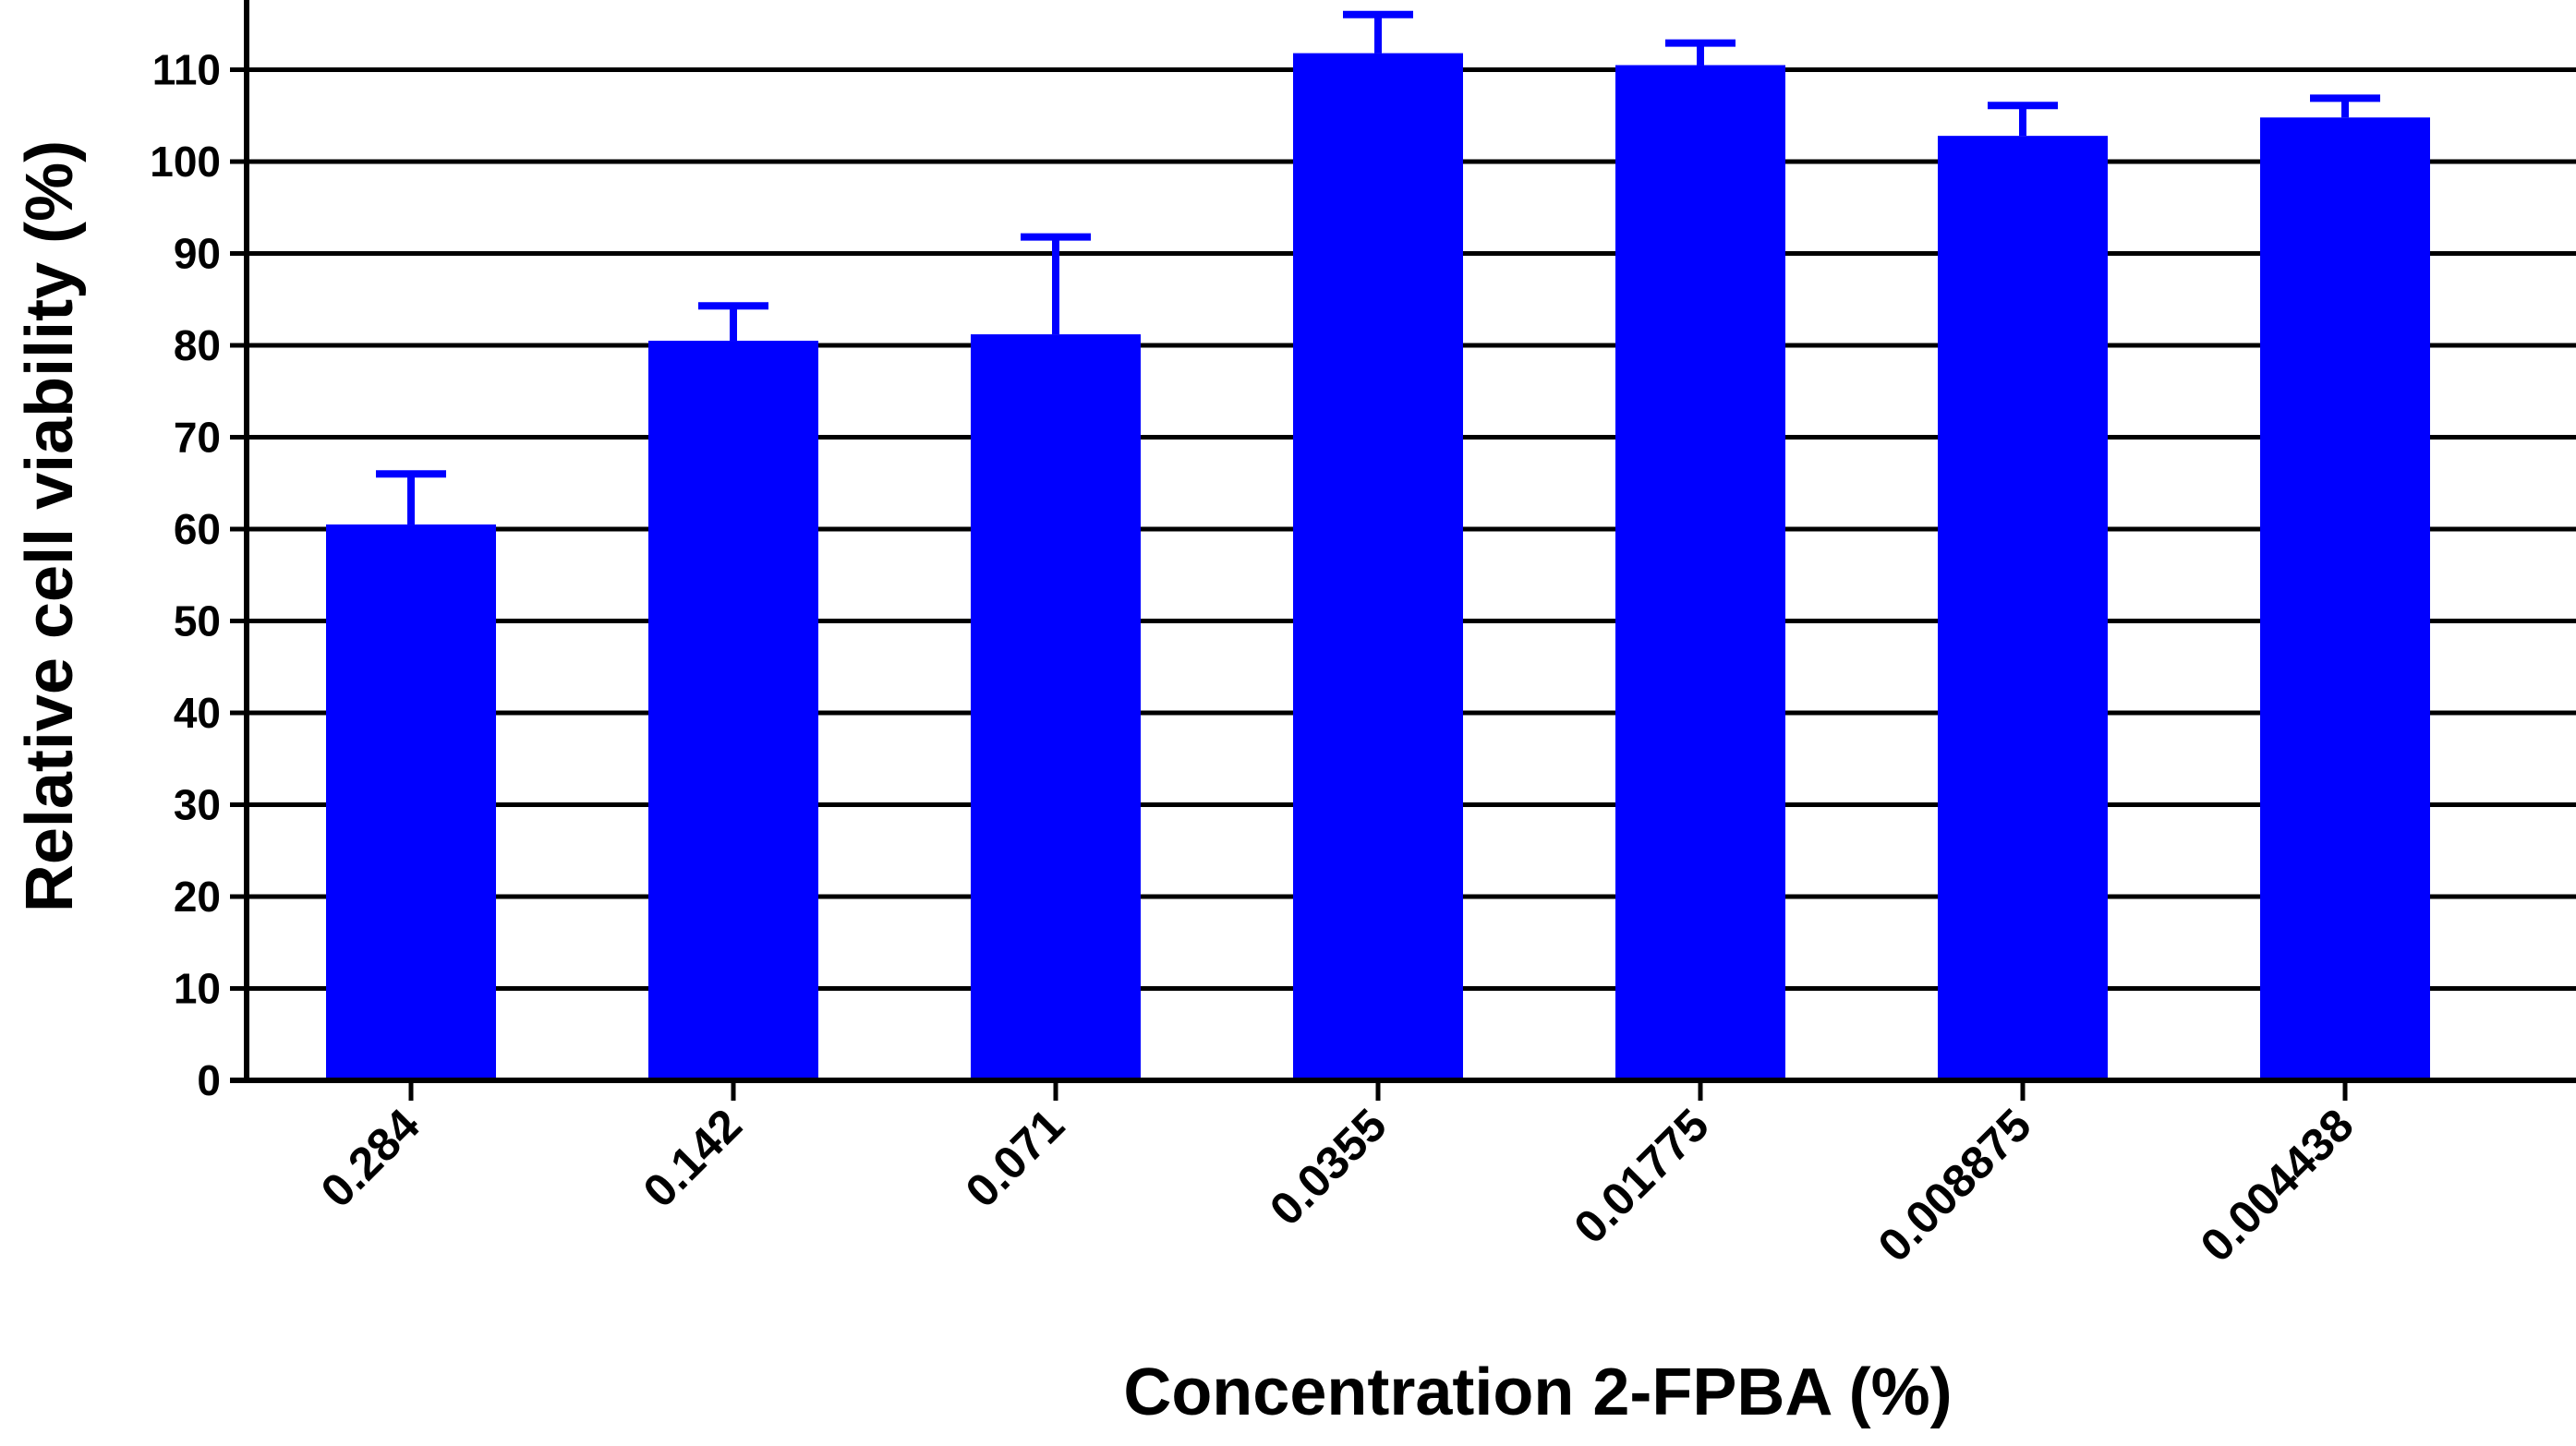 The image size is (2576, 1446). I want to click on y-axis-title: Relative cell viability (%), so click(50, 526).